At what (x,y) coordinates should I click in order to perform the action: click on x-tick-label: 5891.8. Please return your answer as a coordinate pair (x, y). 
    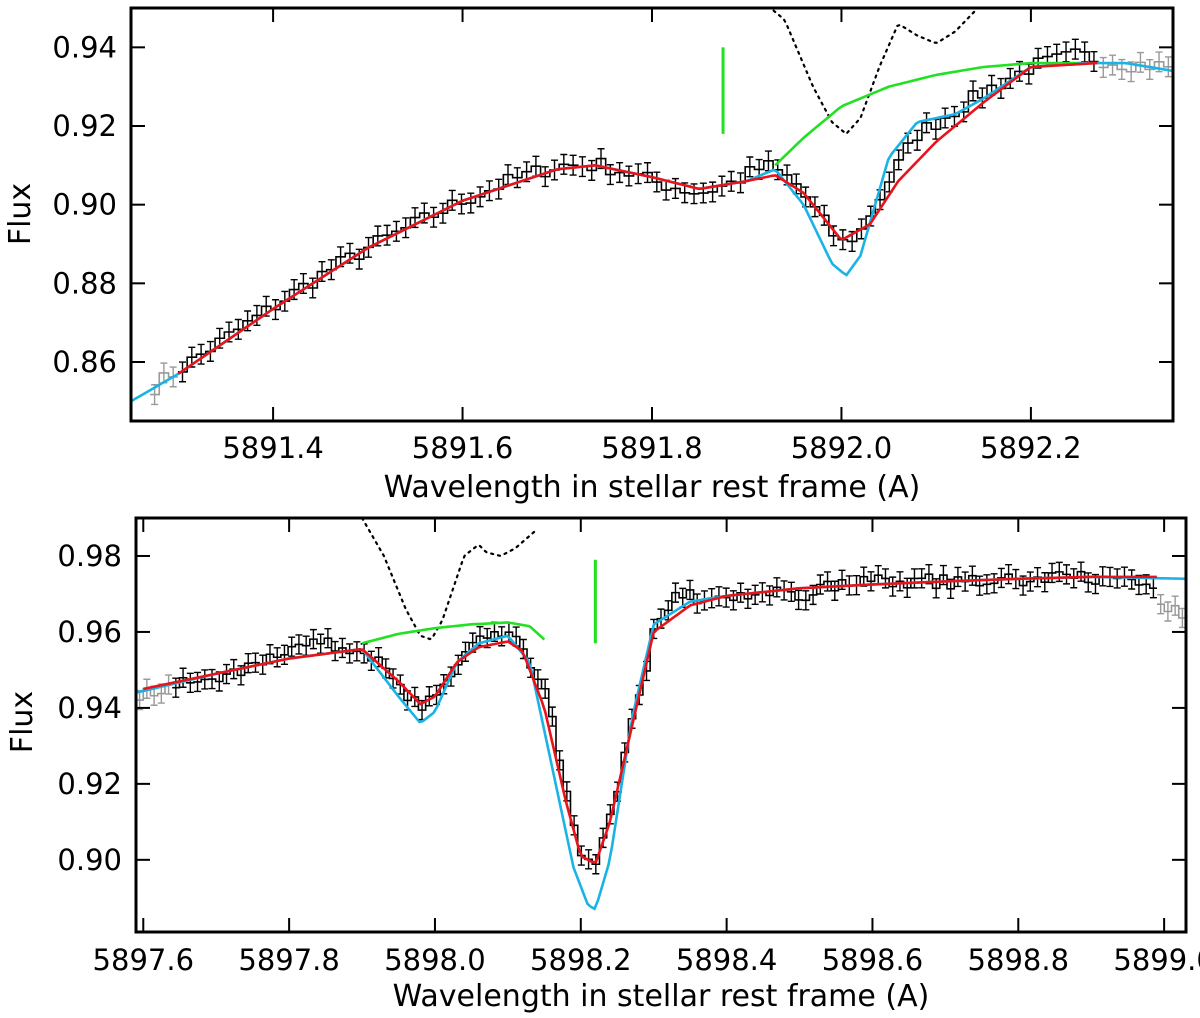
    Looking at the image, I should click on (651, 448).